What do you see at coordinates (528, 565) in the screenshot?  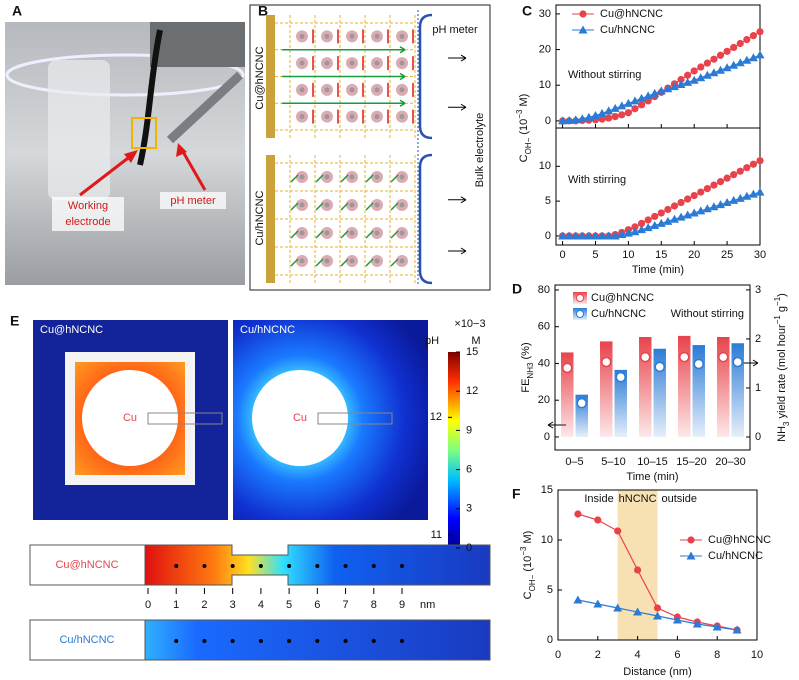 I see `label-part: (10` at bounding box center [528, 565].